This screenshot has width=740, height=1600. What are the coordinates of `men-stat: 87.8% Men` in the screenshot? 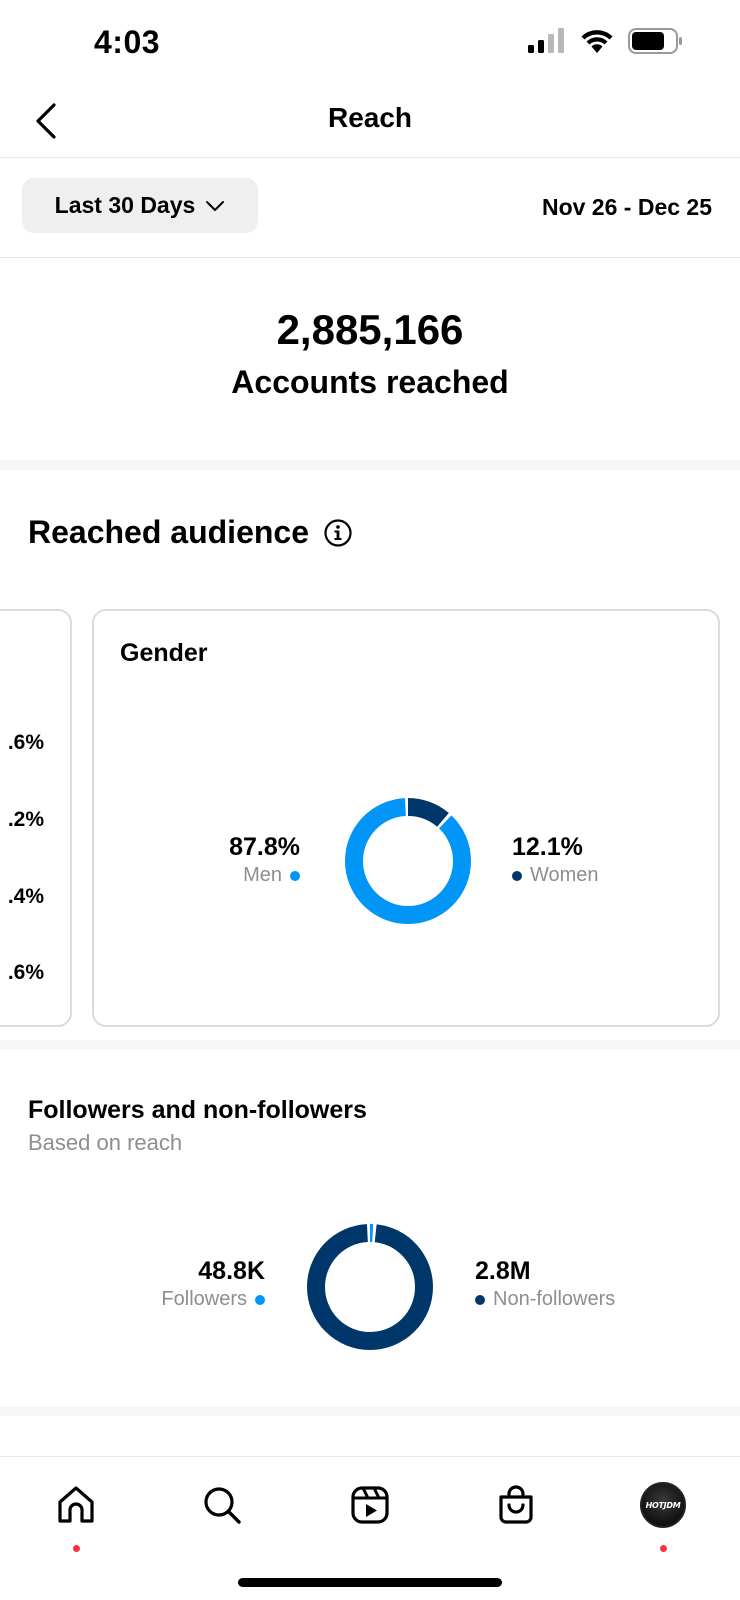 It's located at (264, 860).